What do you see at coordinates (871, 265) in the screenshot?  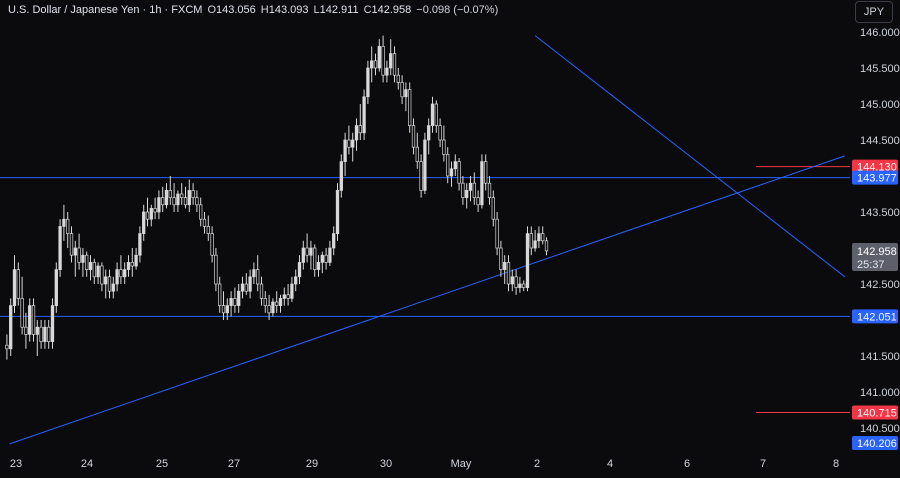 I see `countdown-label: 25:37` at bounding box center [871, 265].